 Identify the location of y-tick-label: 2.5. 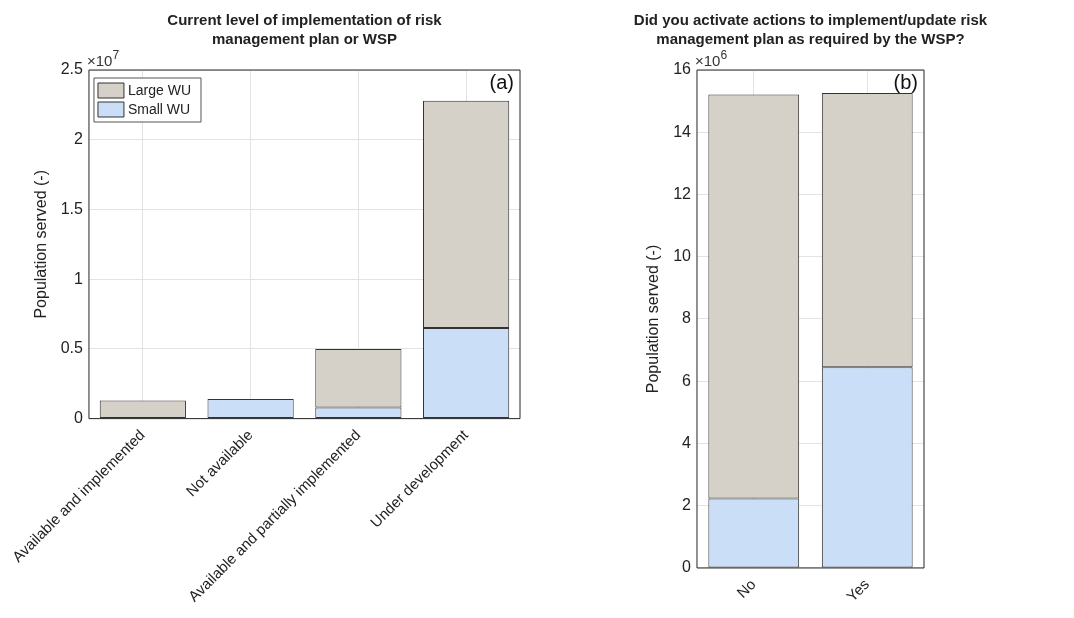
(72, 69).